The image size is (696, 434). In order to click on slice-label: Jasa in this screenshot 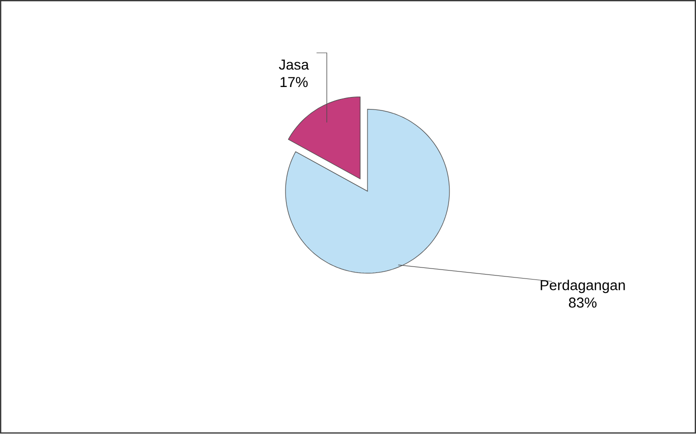, I will do `click(293, 65)`.